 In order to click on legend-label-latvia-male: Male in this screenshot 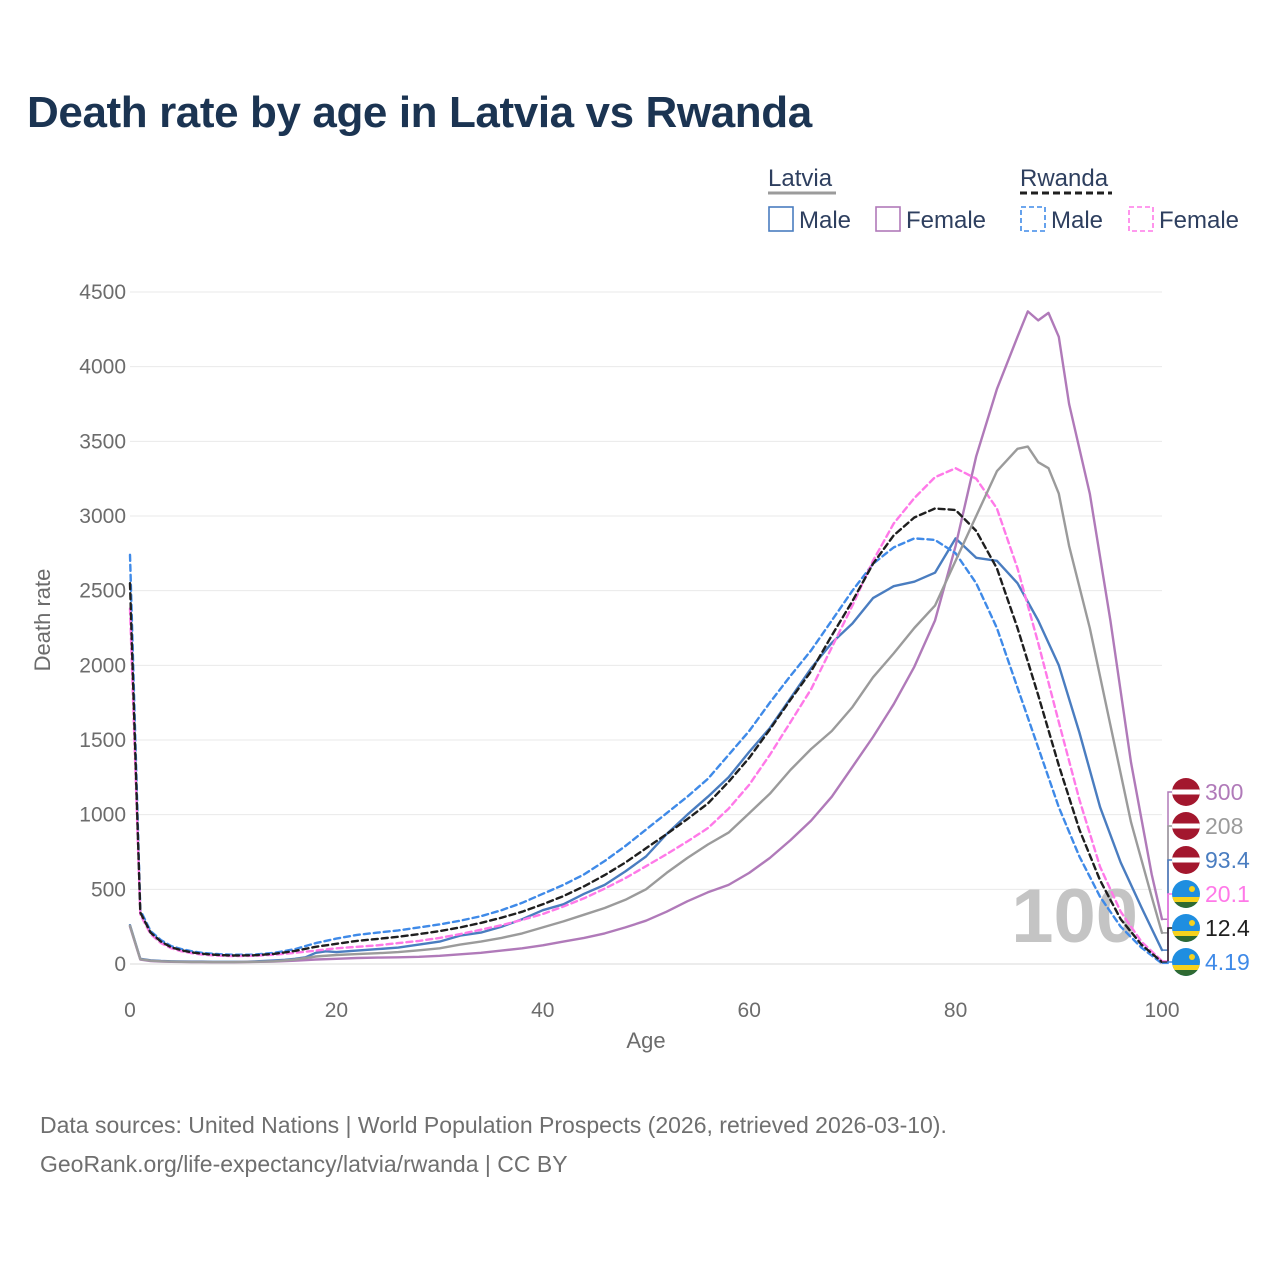, I will do `click(825, 220)`.